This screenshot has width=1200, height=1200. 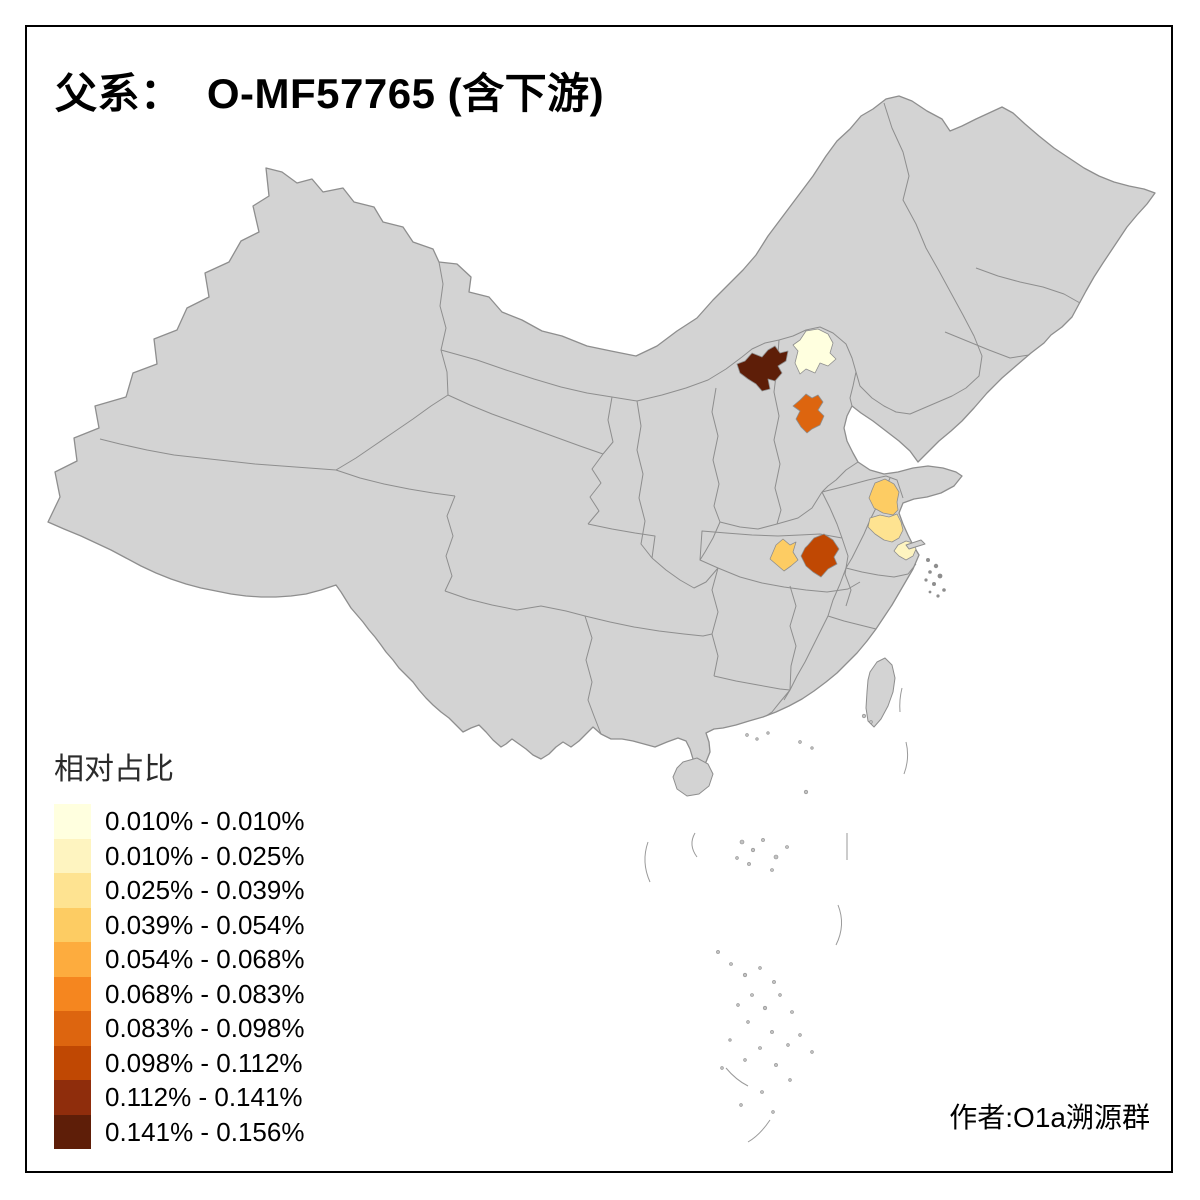 I want to click on legend-item-label: 0.039% - 0.054%, so click(x=205, y=924).